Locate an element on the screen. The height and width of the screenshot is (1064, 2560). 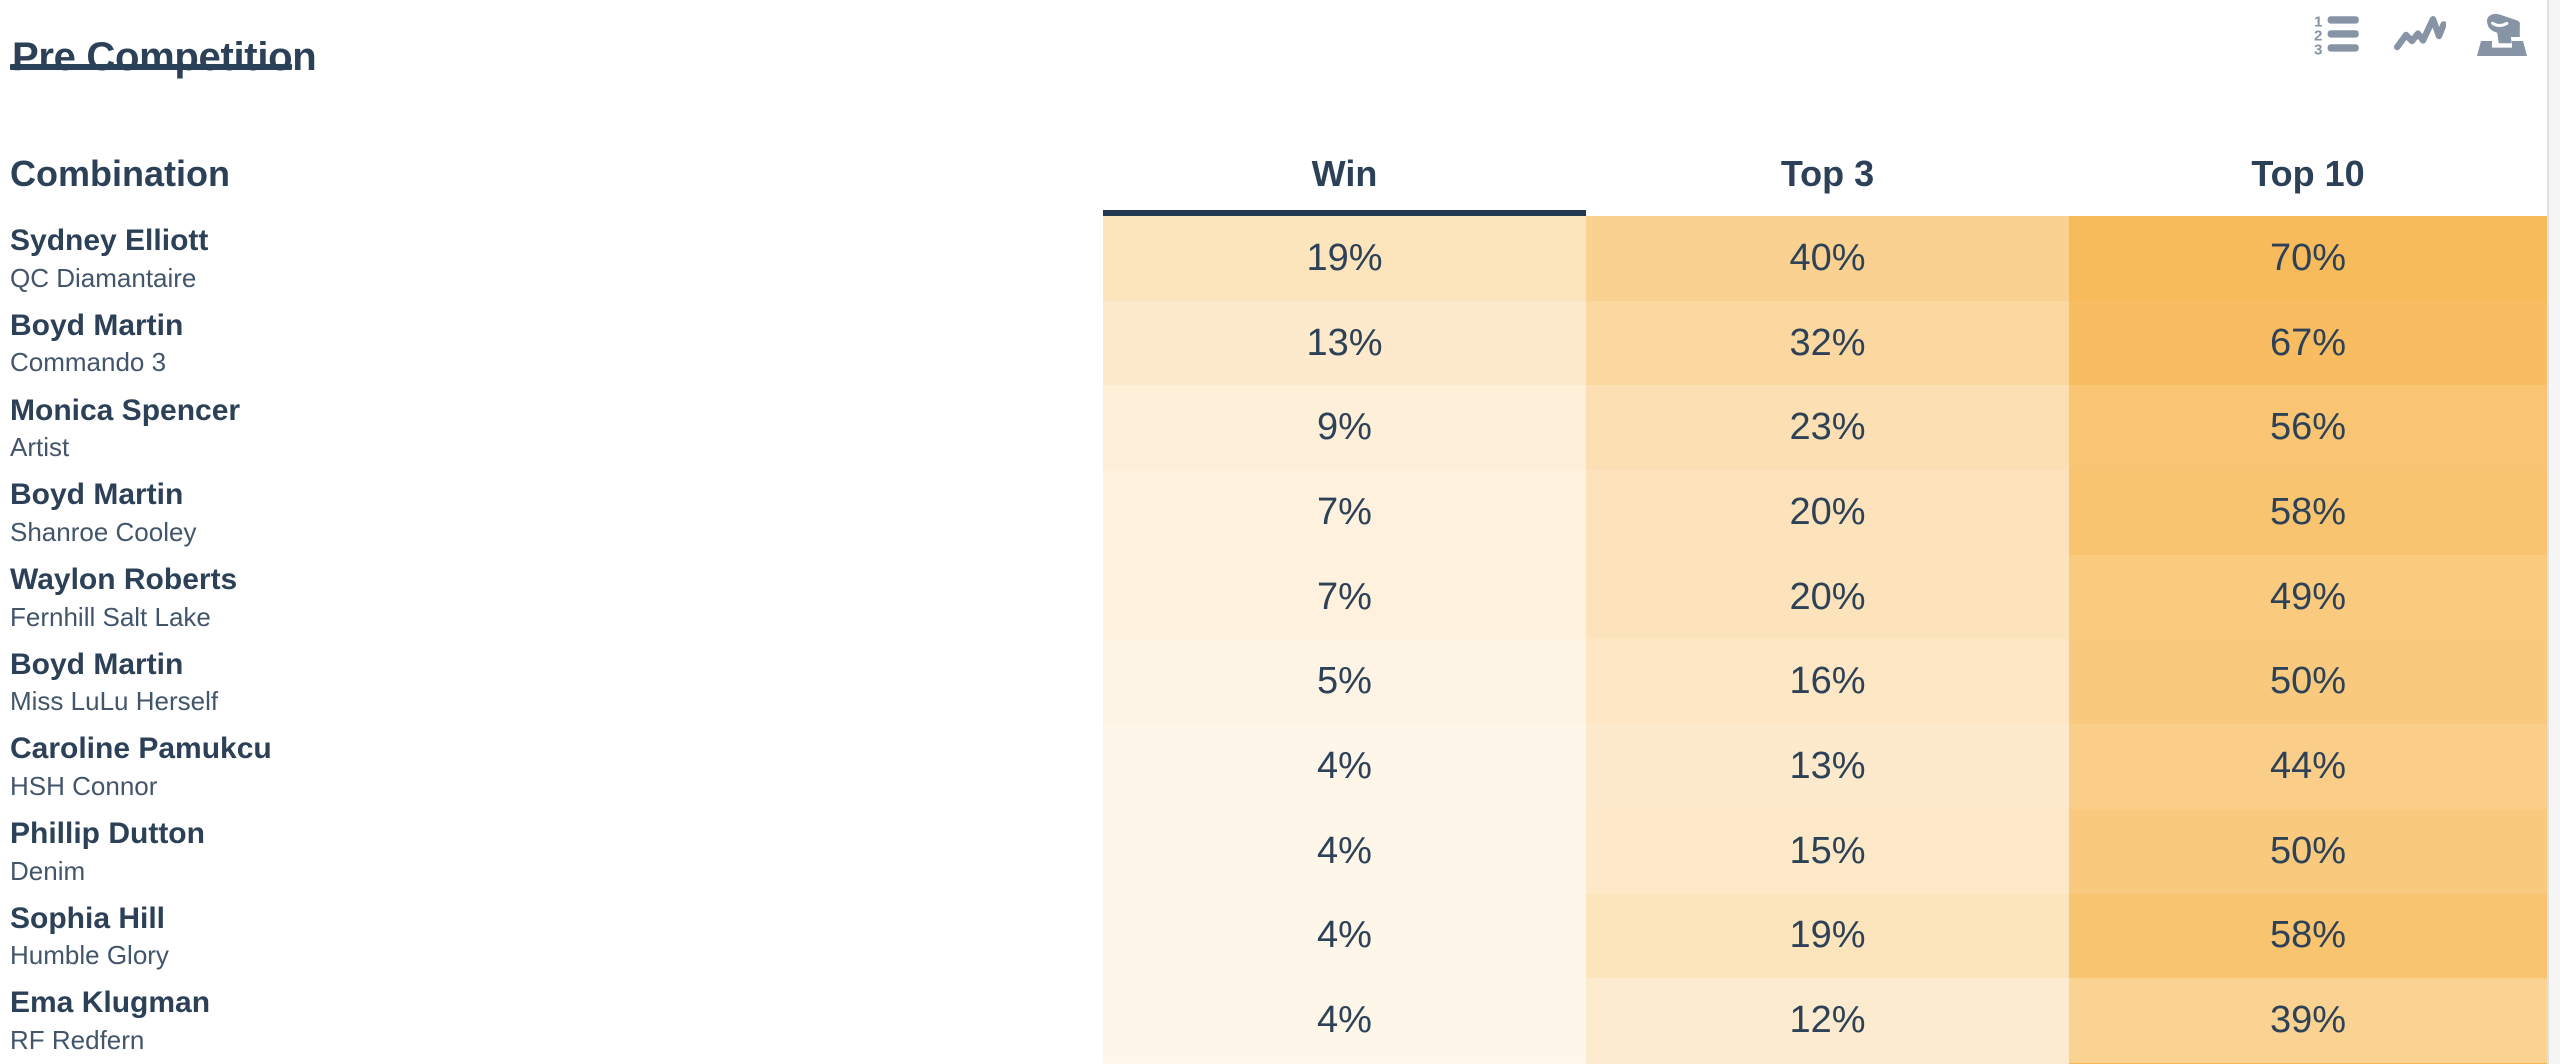
sort-indicator is located at coordinates (1344, 213).